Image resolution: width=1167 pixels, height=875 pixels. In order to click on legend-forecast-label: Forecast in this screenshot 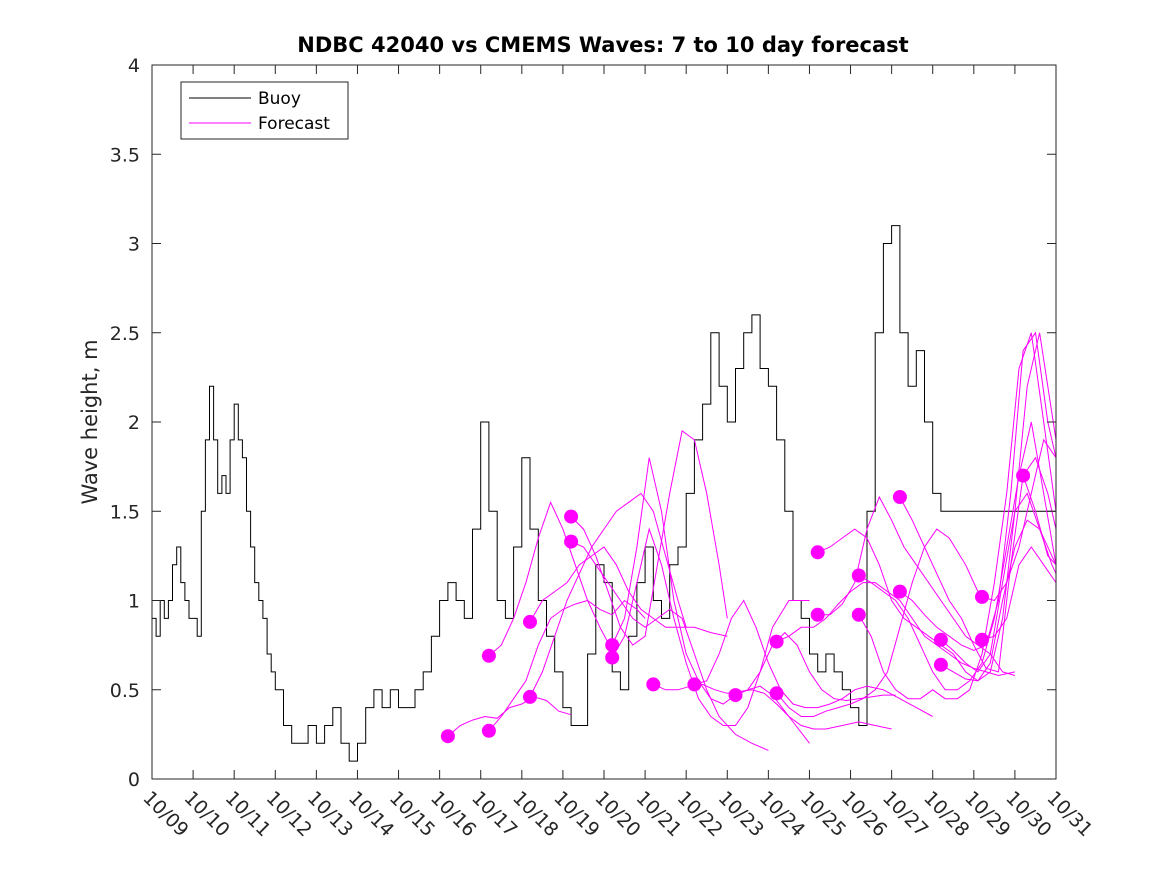, I will do `click(294, 124)`.